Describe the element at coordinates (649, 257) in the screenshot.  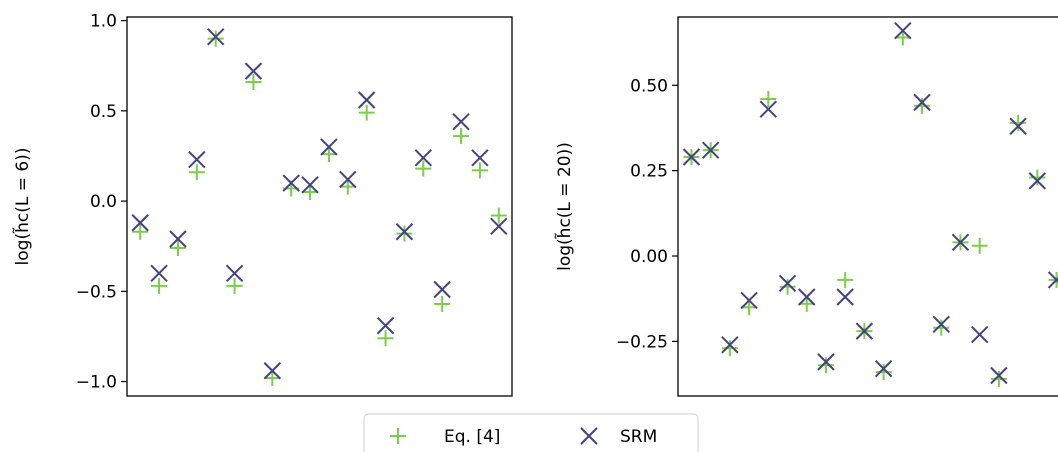
I see `y-tick-label: 0.00` at that location.